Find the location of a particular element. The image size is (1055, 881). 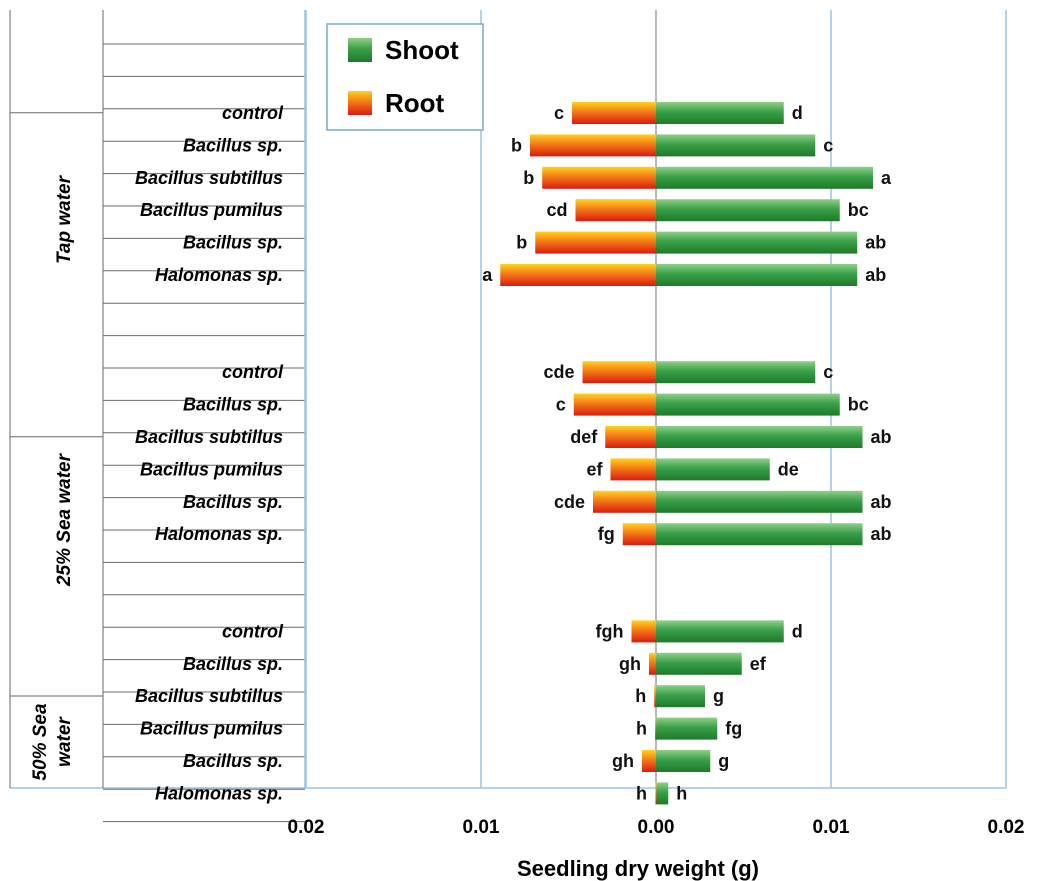

legend-swatch-shoot is located at coordinates (360, 50).